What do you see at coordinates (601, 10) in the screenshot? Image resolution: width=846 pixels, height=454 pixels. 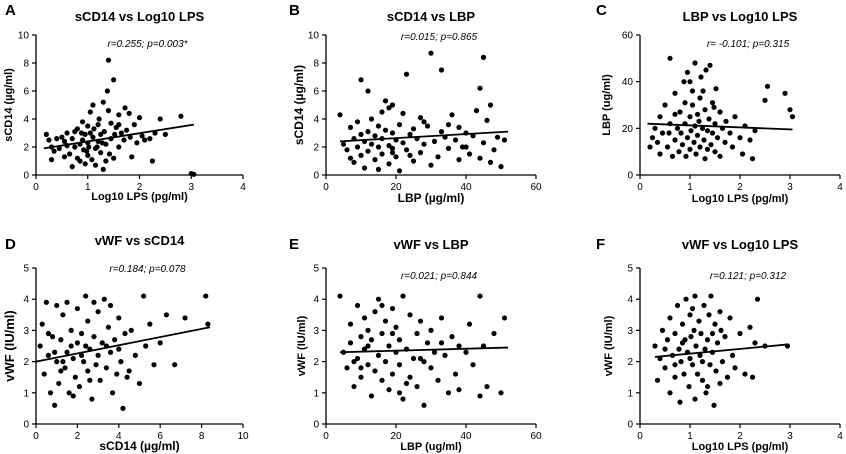 I see `panel-letter: C` at bounding box center [601, 10].